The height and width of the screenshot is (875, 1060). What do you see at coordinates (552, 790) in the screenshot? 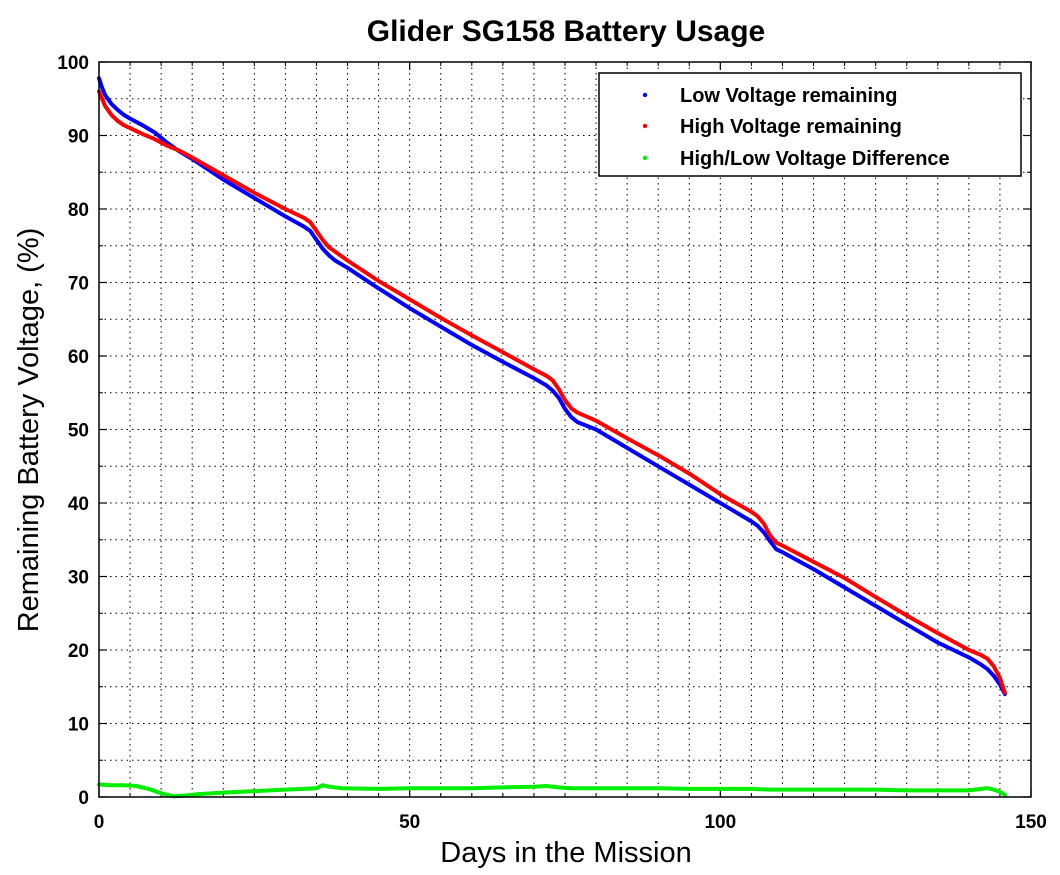
I see `series-difference` at bounding box center [552, 790].